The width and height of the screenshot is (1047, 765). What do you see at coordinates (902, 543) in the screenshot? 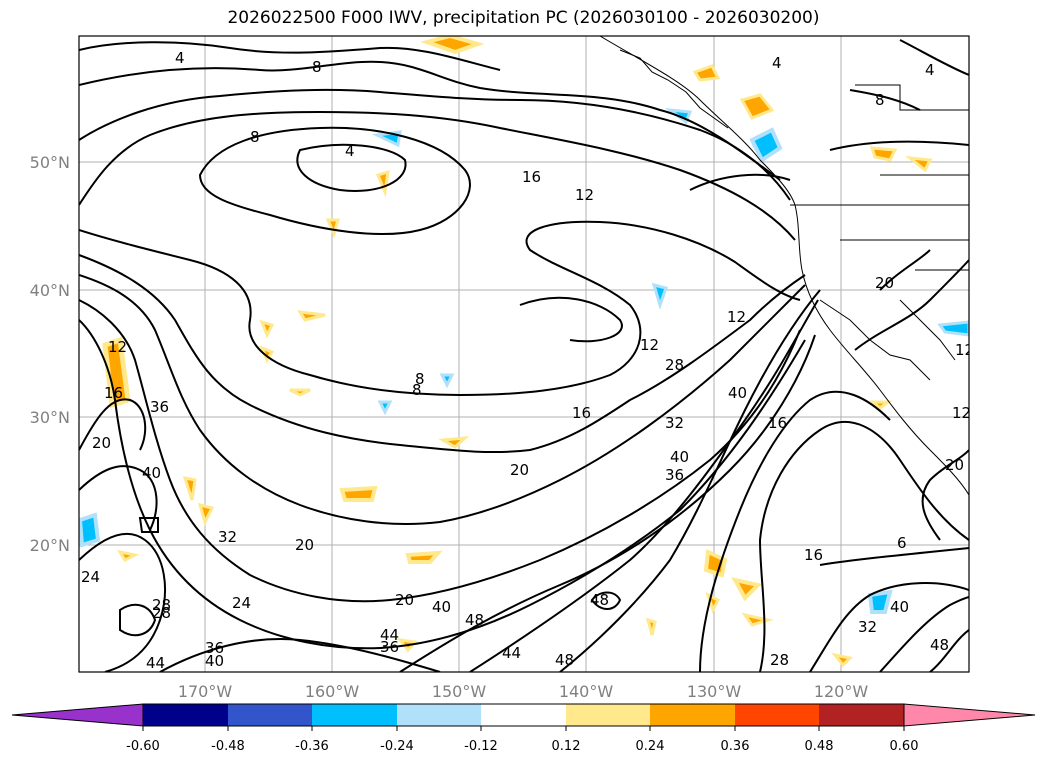
I see `contour-label: 6` at bounding box center [902, 543].